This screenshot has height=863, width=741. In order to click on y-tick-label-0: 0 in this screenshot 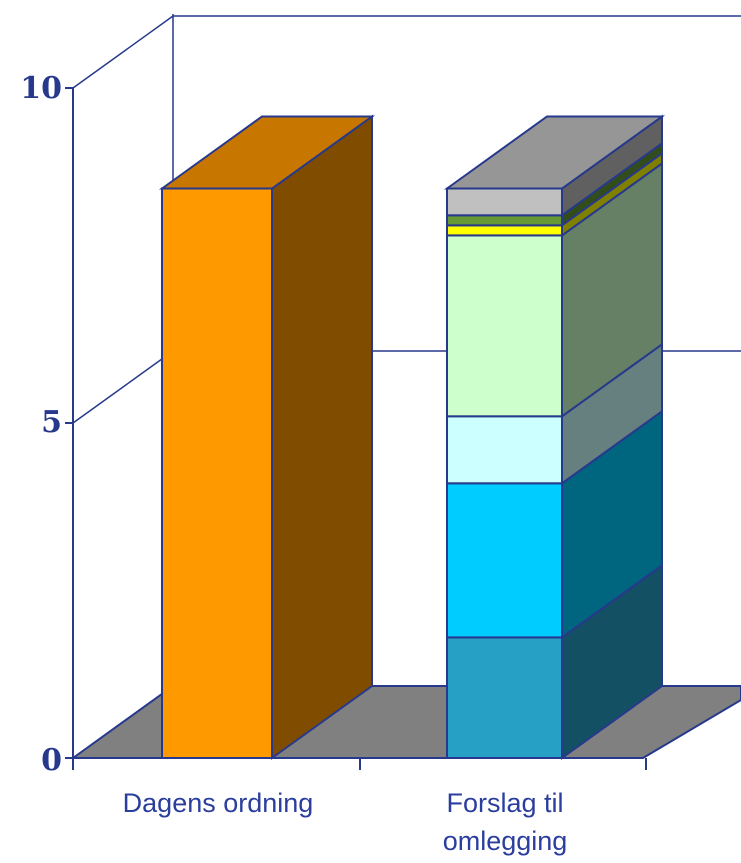, I will do `click(51, 760)`.